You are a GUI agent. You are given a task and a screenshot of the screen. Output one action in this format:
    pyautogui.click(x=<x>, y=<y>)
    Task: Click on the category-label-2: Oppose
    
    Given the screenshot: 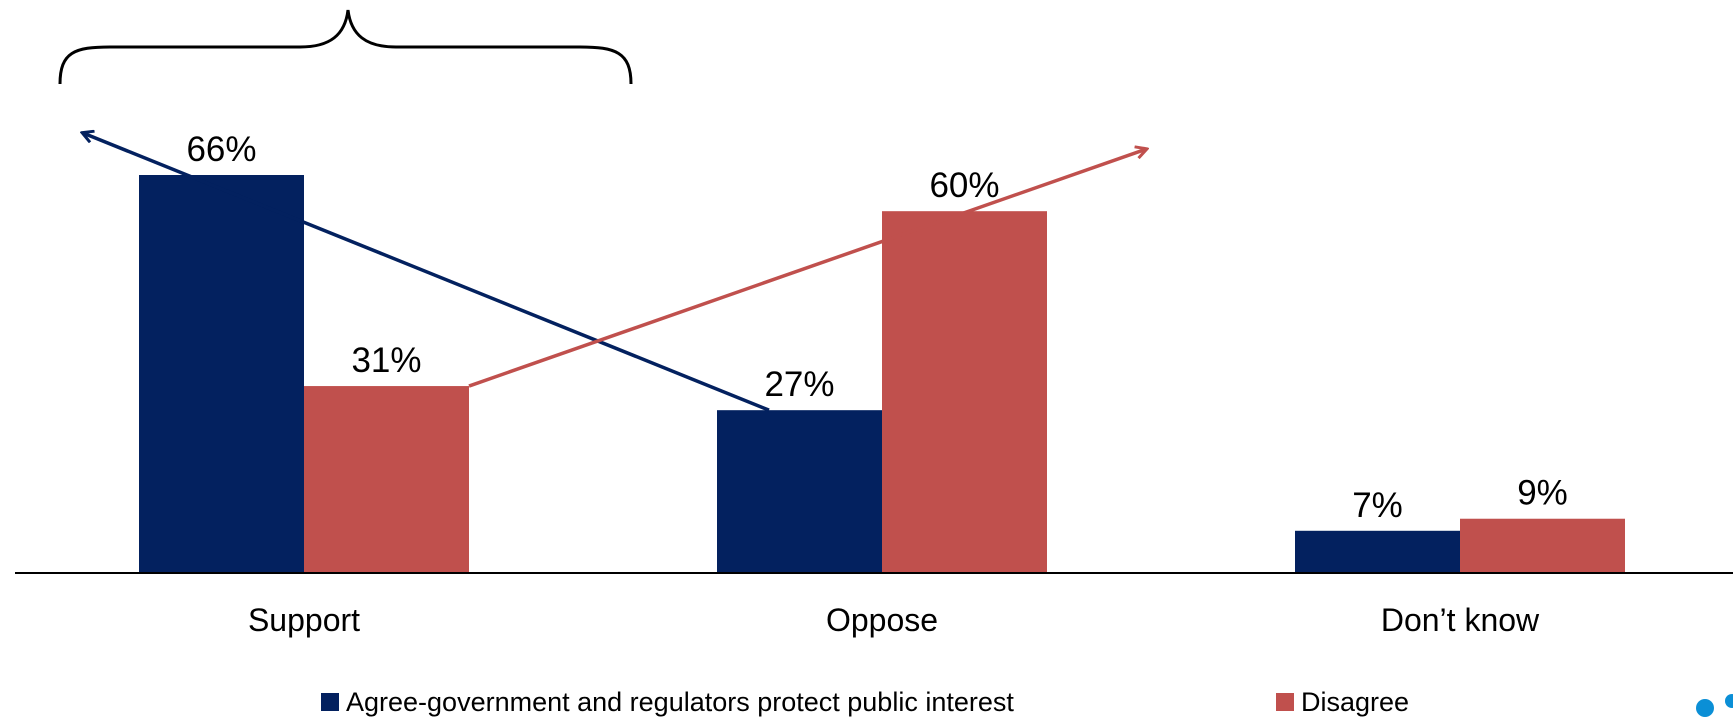 What is the action you would take?
    pyautogui.click(x=882, y=620)
    